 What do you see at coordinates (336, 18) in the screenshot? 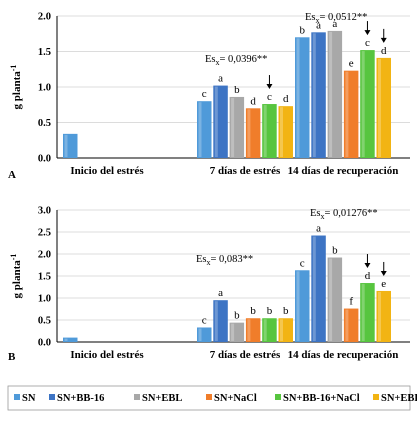
I see `se-annotation: Esx= 0,0512**` at bounding box center [336, 18].